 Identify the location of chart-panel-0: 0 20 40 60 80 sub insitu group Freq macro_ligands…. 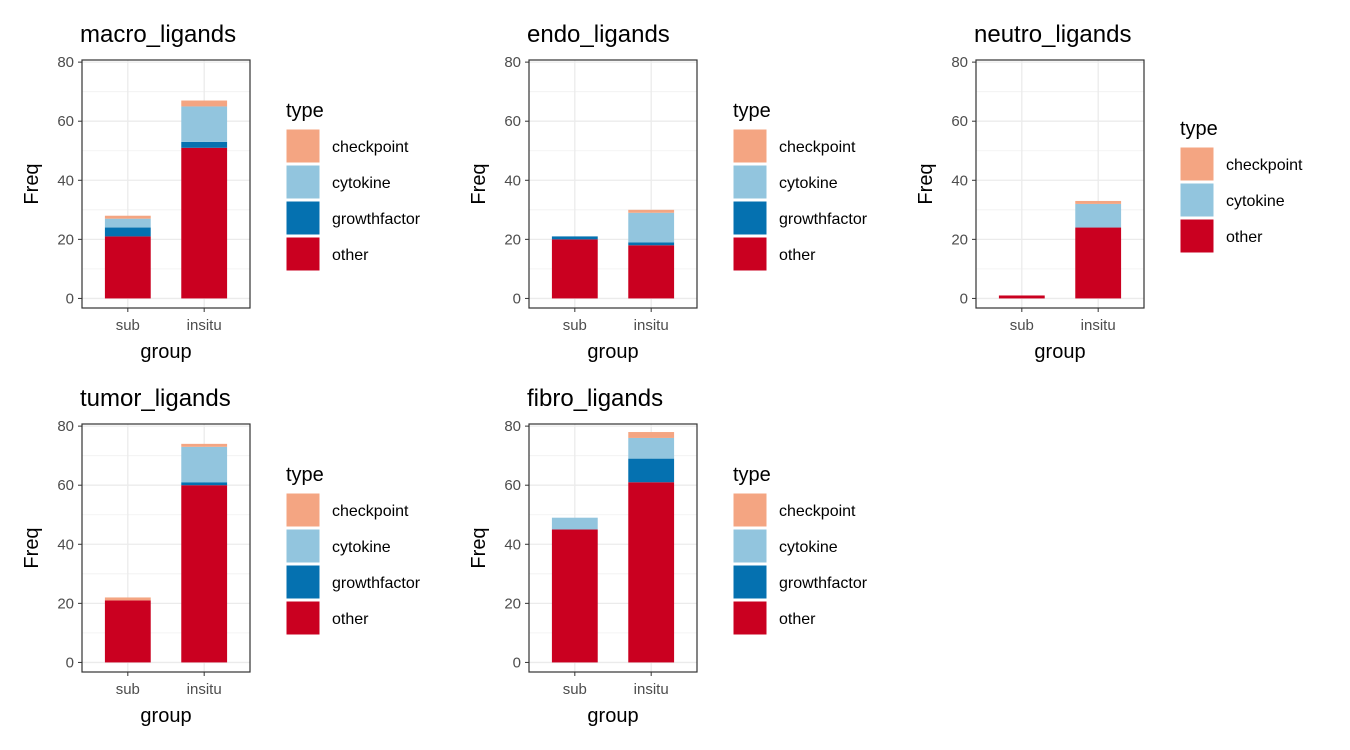
(221, 192).